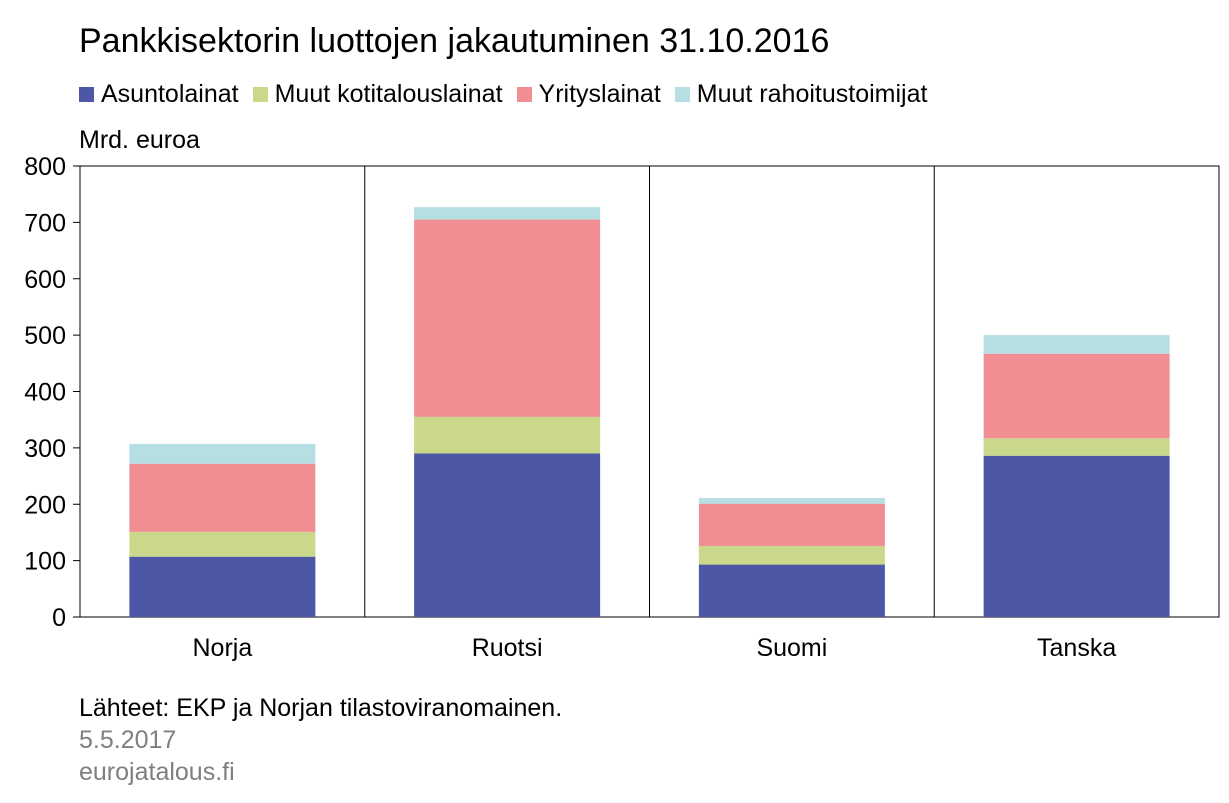  I want to click on y-tick-label: 500, so click(45, 336).